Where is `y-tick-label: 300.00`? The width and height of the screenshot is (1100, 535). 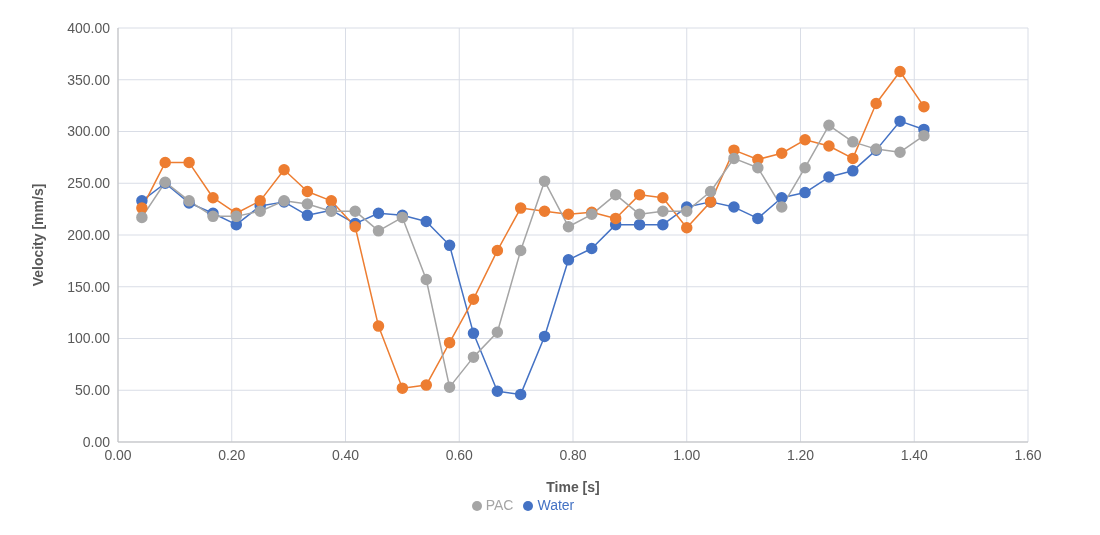 y-tick-label: 300.00 is located at coordinates (89, 131).